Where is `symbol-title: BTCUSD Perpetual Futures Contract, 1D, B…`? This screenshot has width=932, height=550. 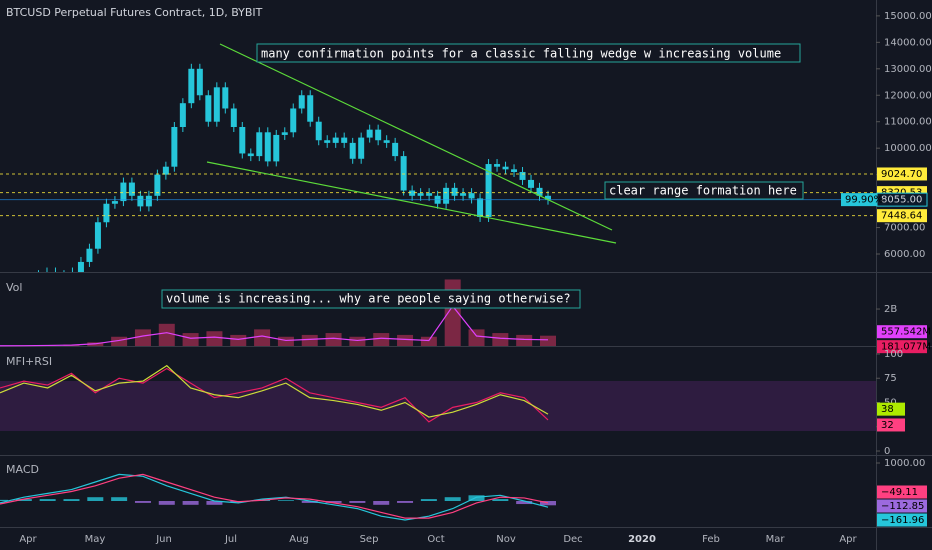
symbol-title: BTCUSD Perpetual Futures Contract, 1D, B… is located at coordinates (134, 12).